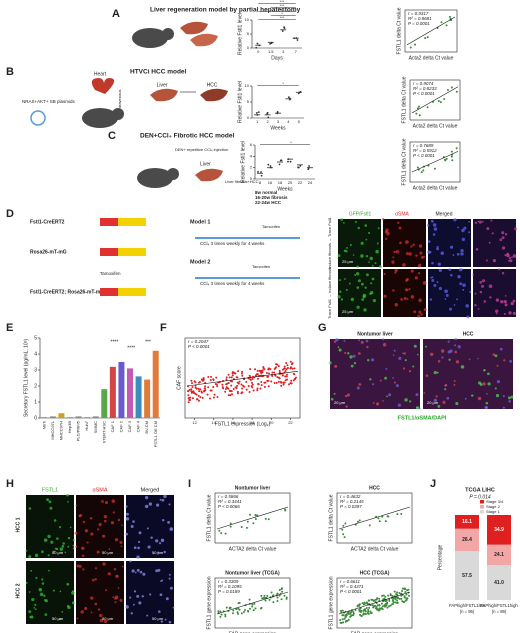 This screenshot has width=520, height=633. What do you see at coordinates (268, 202) in the screenshot?
I see `note: 22-24w HCC` at bounding box center [268, 202].